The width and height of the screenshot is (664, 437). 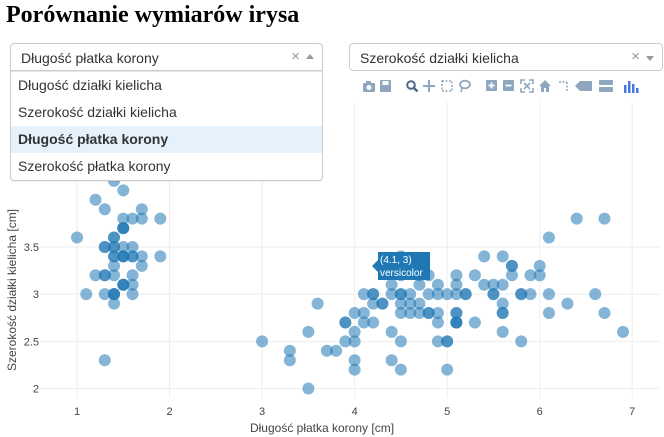 What do you see at coordinates (491, 85) in the screenshot?
I see `zoom-in-icon` at bounding box center [491, 85].